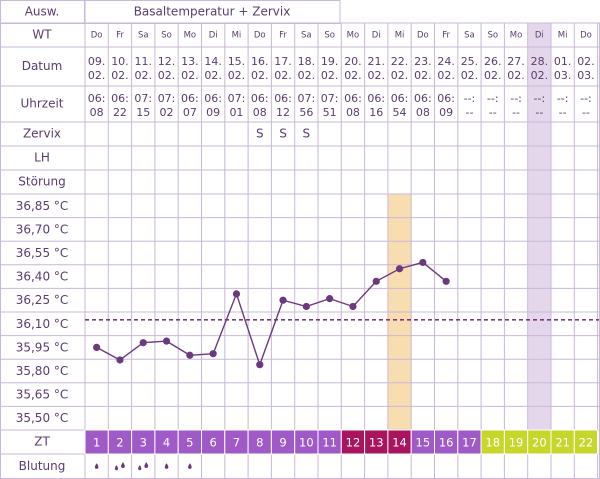 This screenshot has width=600, height=479. What do you see at coordinates (516, 443) in the screenshot?
I see `zt-day-number: 19` at bounding box center [516, 443].